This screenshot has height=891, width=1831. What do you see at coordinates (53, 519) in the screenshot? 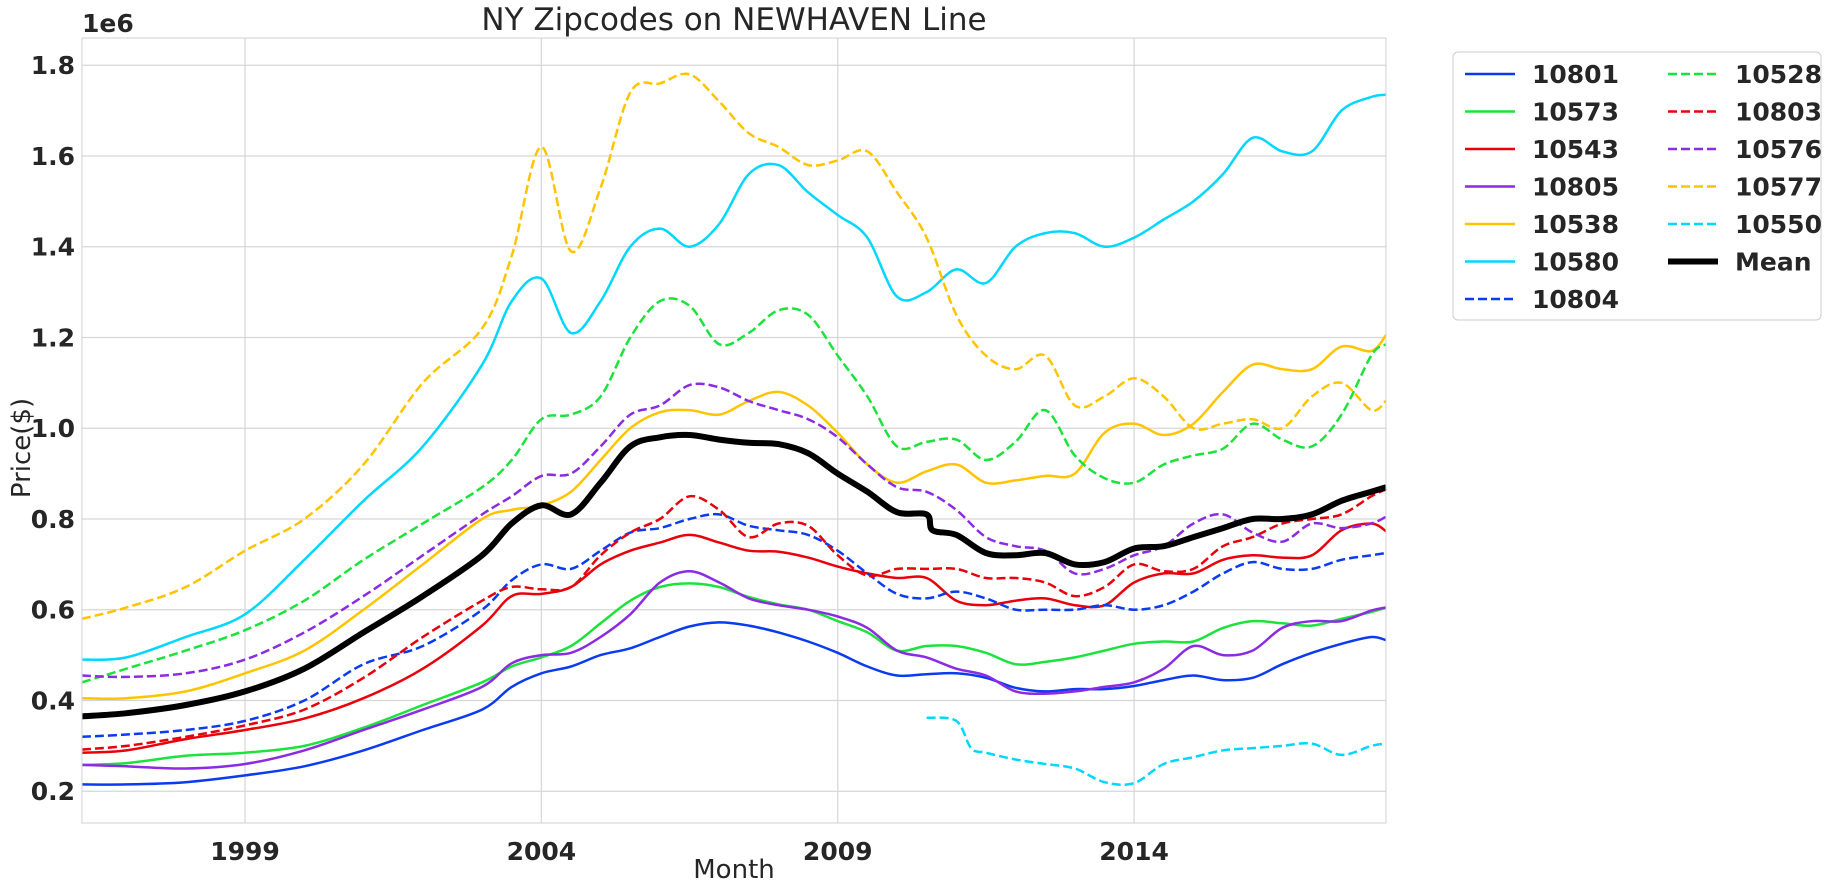
I see `y-tick-label: 0.8` at bounding box center [53, 519].